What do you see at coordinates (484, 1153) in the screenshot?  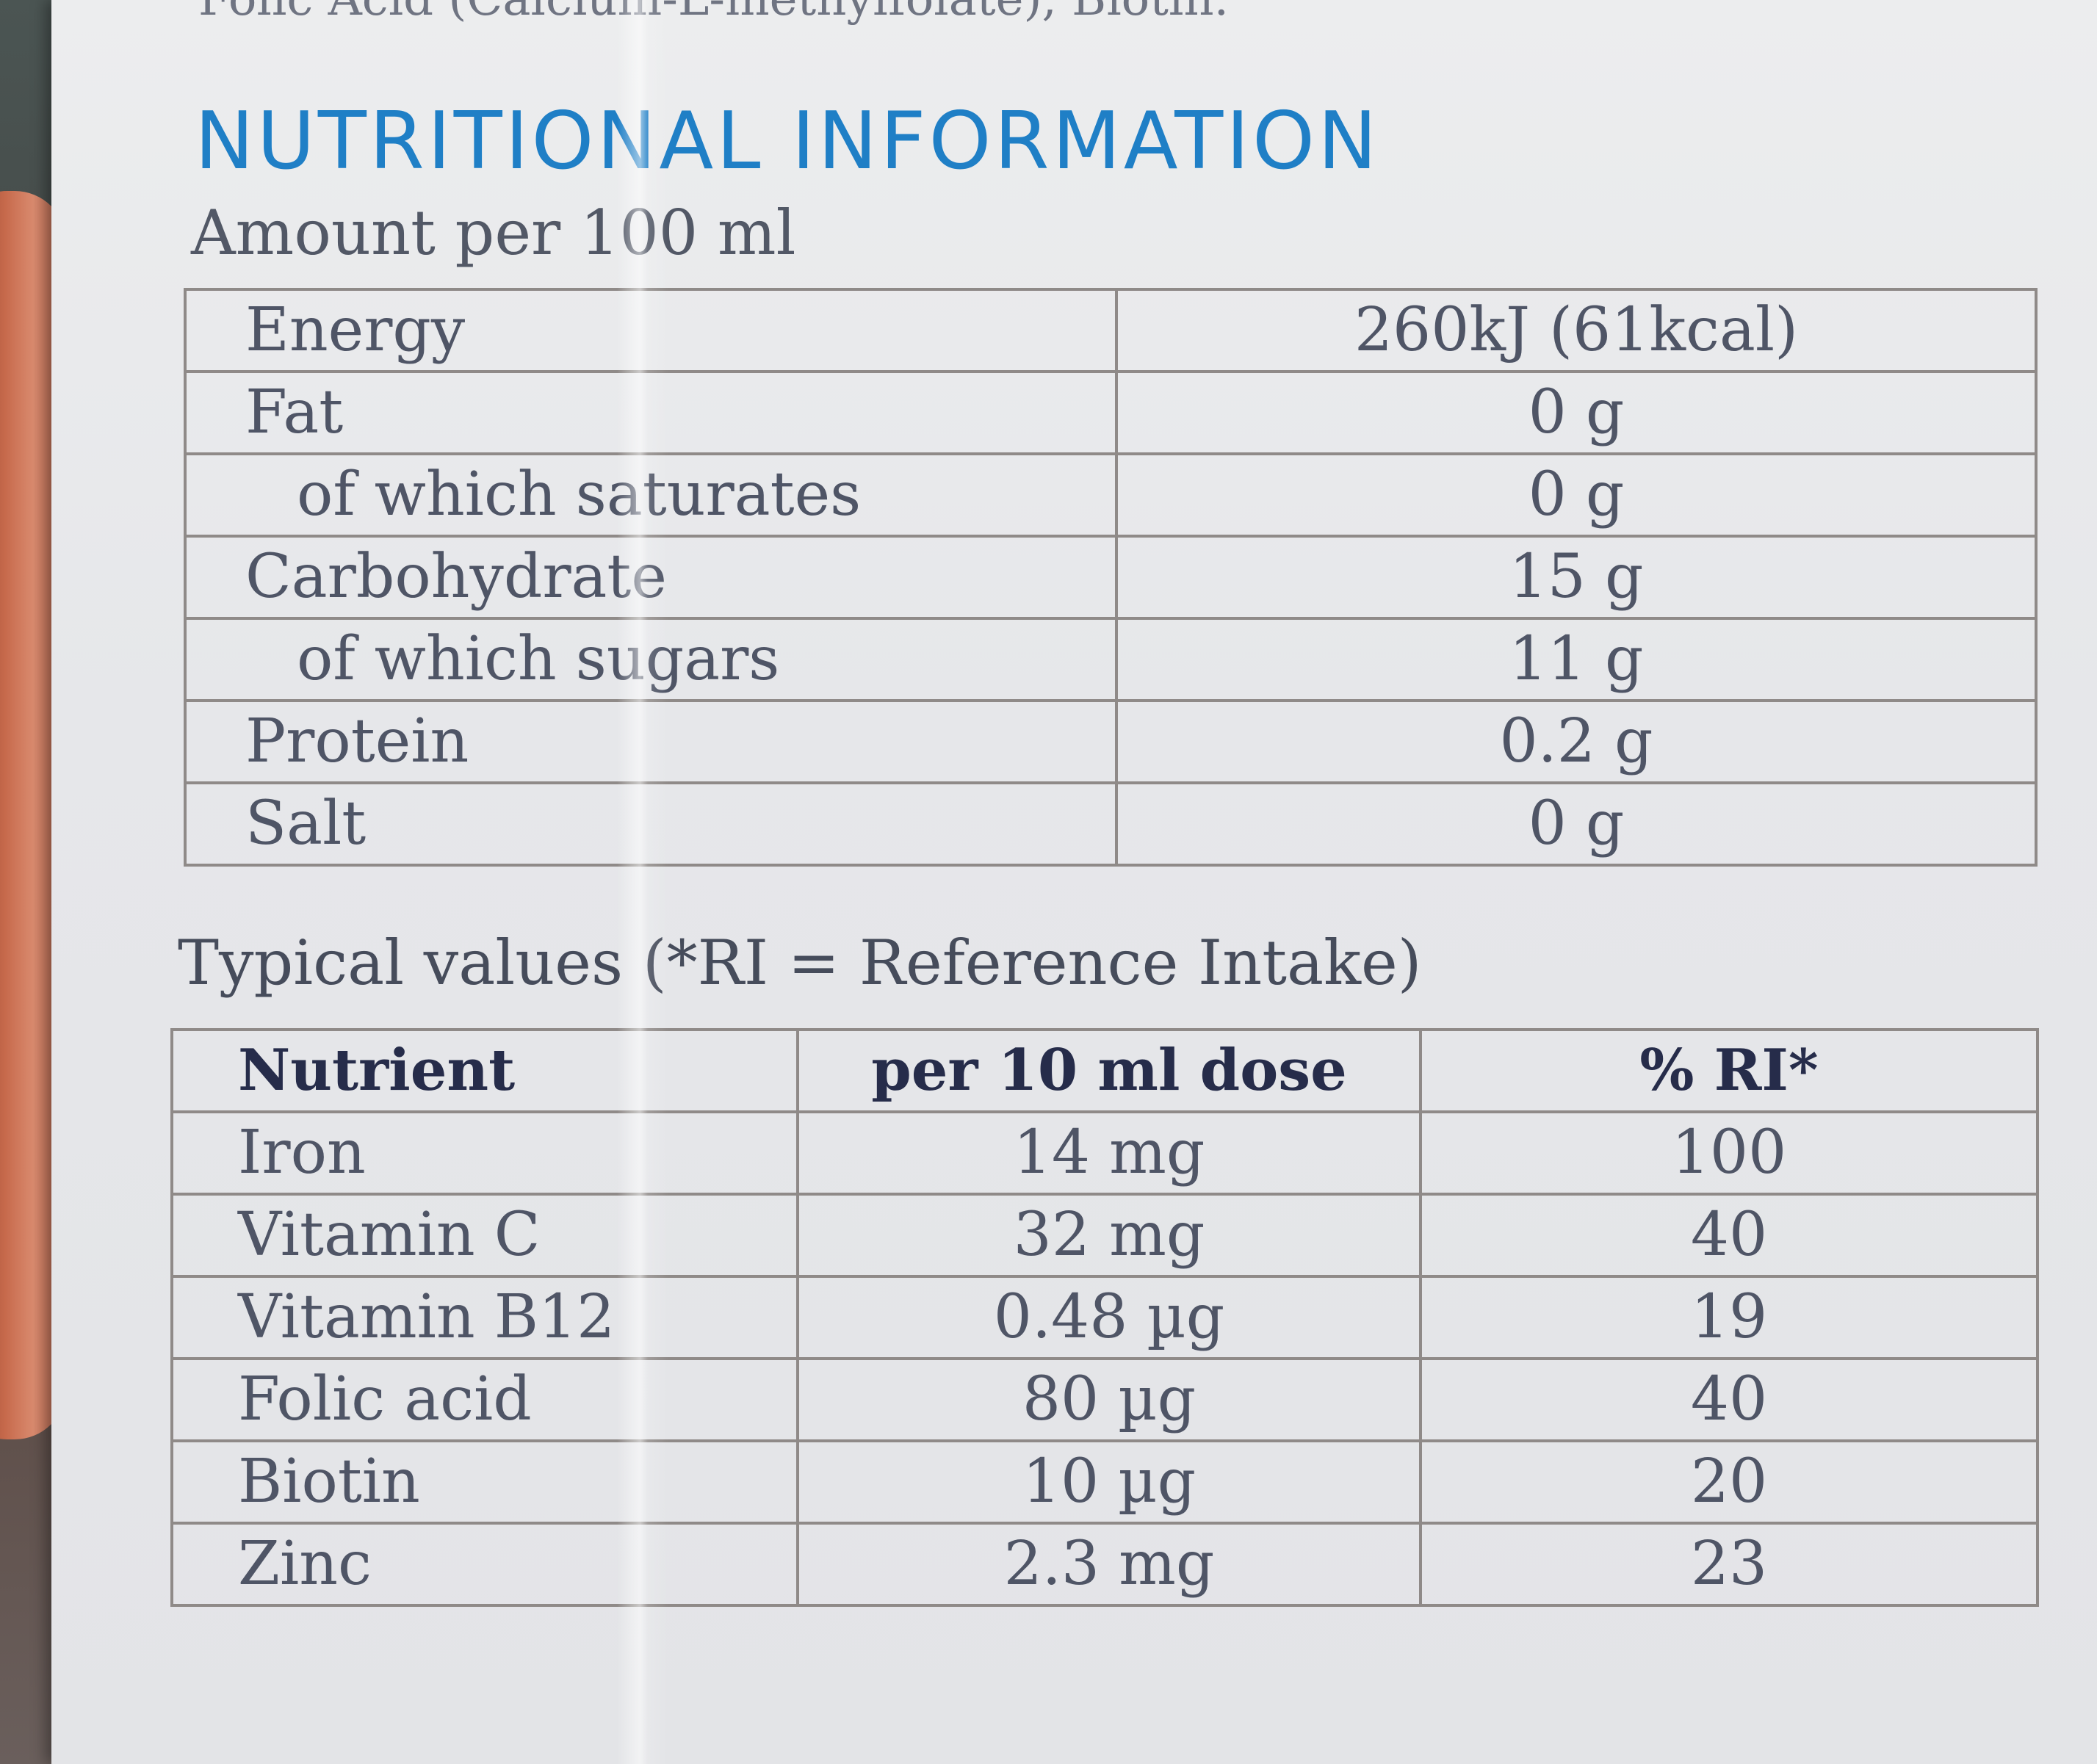 I see `nutrient-name: Iron` at bounding box center [484, 1153].